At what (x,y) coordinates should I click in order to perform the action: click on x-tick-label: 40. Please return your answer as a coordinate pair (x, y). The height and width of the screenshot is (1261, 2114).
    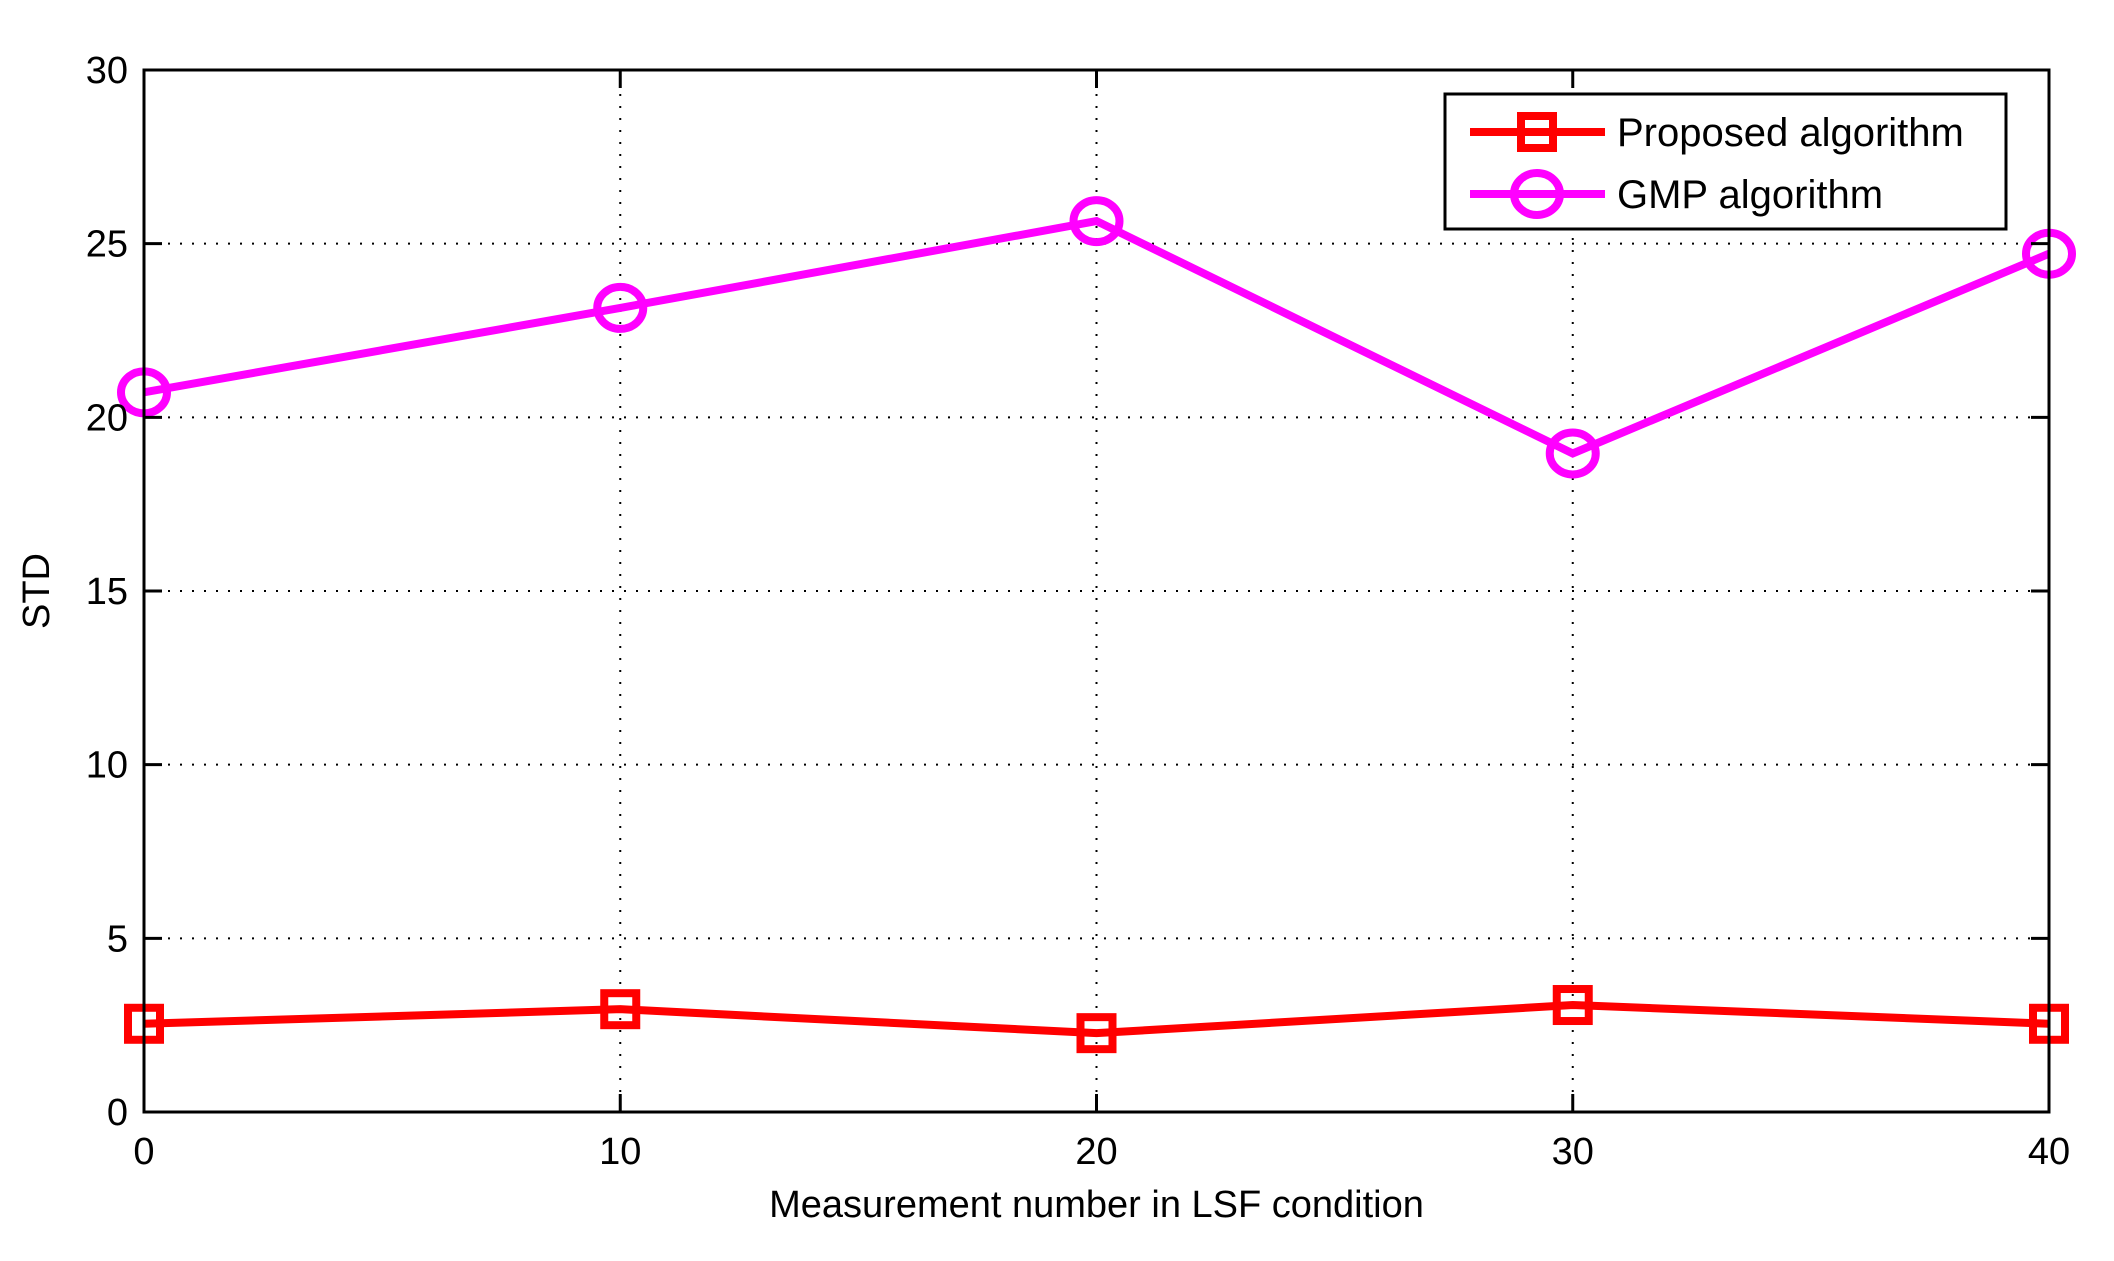
    Looking at the image, I should click on (2049, 1152).